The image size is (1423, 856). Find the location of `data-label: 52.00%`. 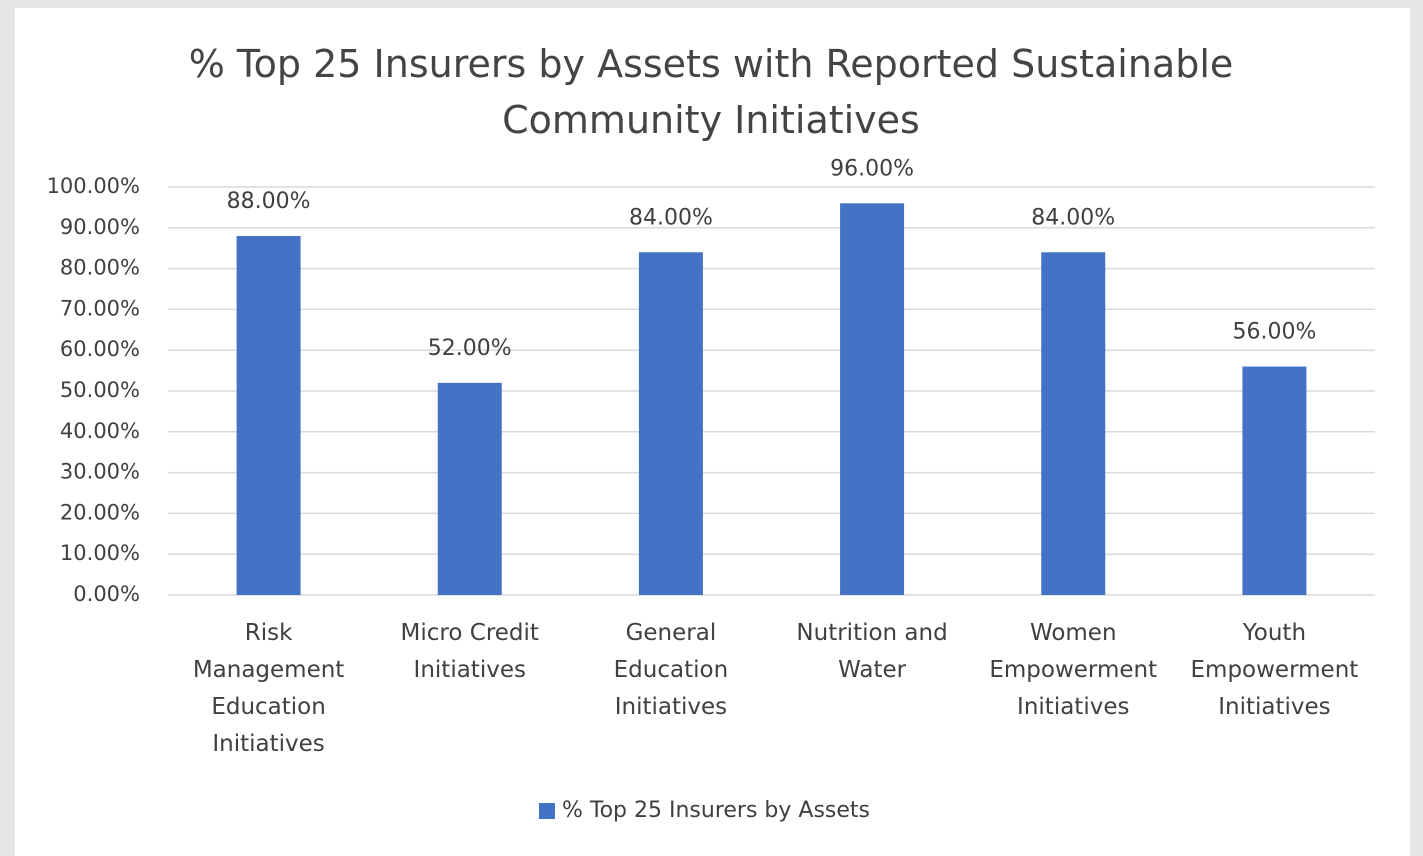

data-label: 52.00% is located at coordinates (470, 348).